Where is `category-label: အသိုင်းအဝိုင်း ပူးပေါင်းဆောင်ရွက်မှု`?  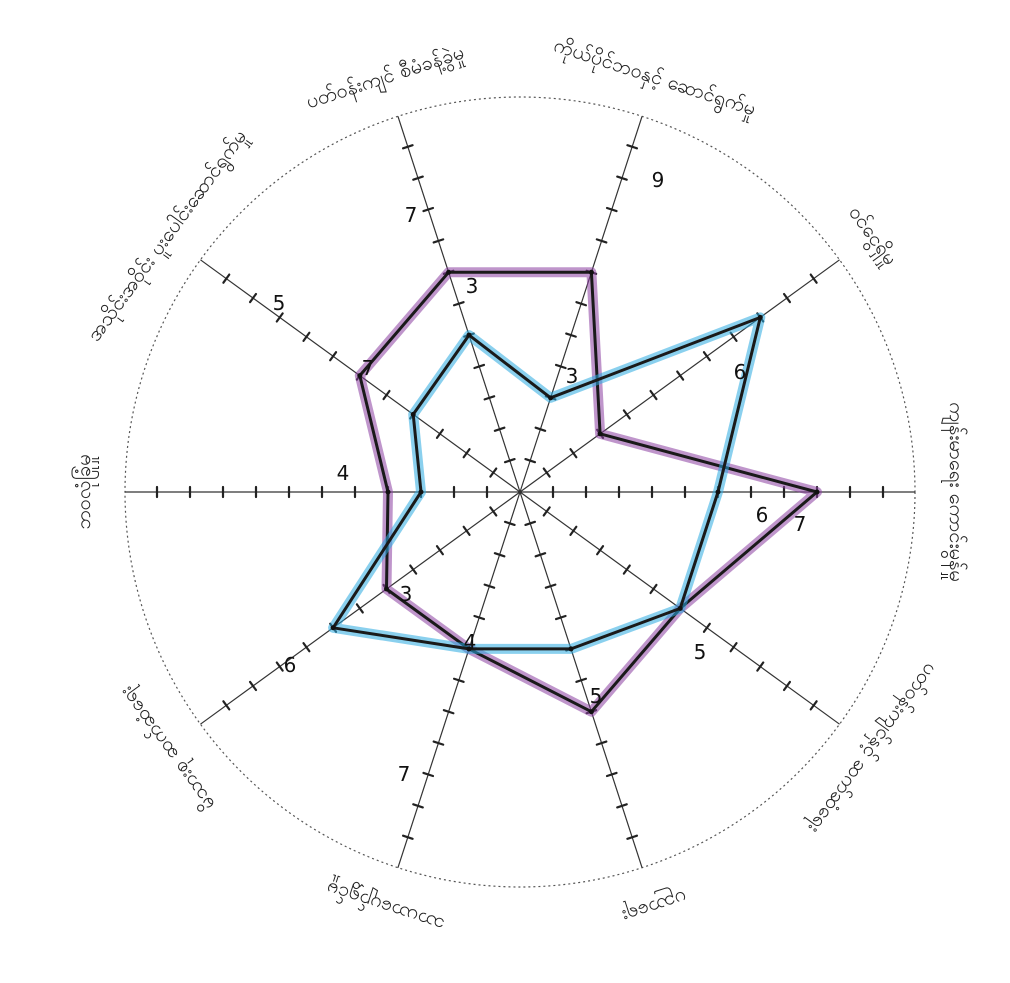 category-label: အသိုင်းအဝိုင်း ပူးပေါင်းဆောင်ရွက်မှု is located at coordinates (168, 236).